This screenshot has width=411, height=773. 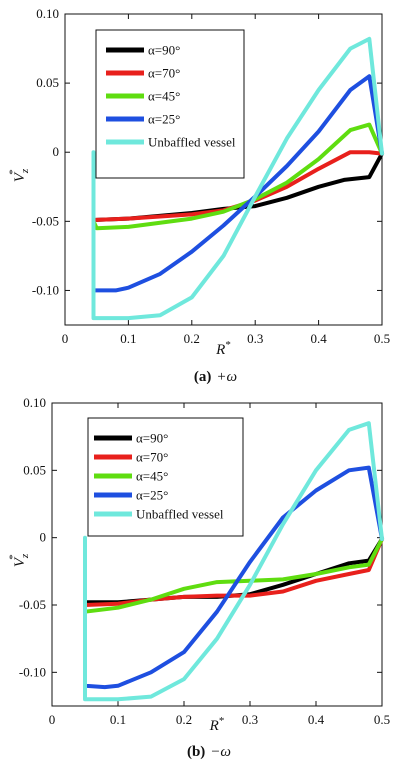 I want to click on panel-caption-label: (a), so click(x=203, y=377).